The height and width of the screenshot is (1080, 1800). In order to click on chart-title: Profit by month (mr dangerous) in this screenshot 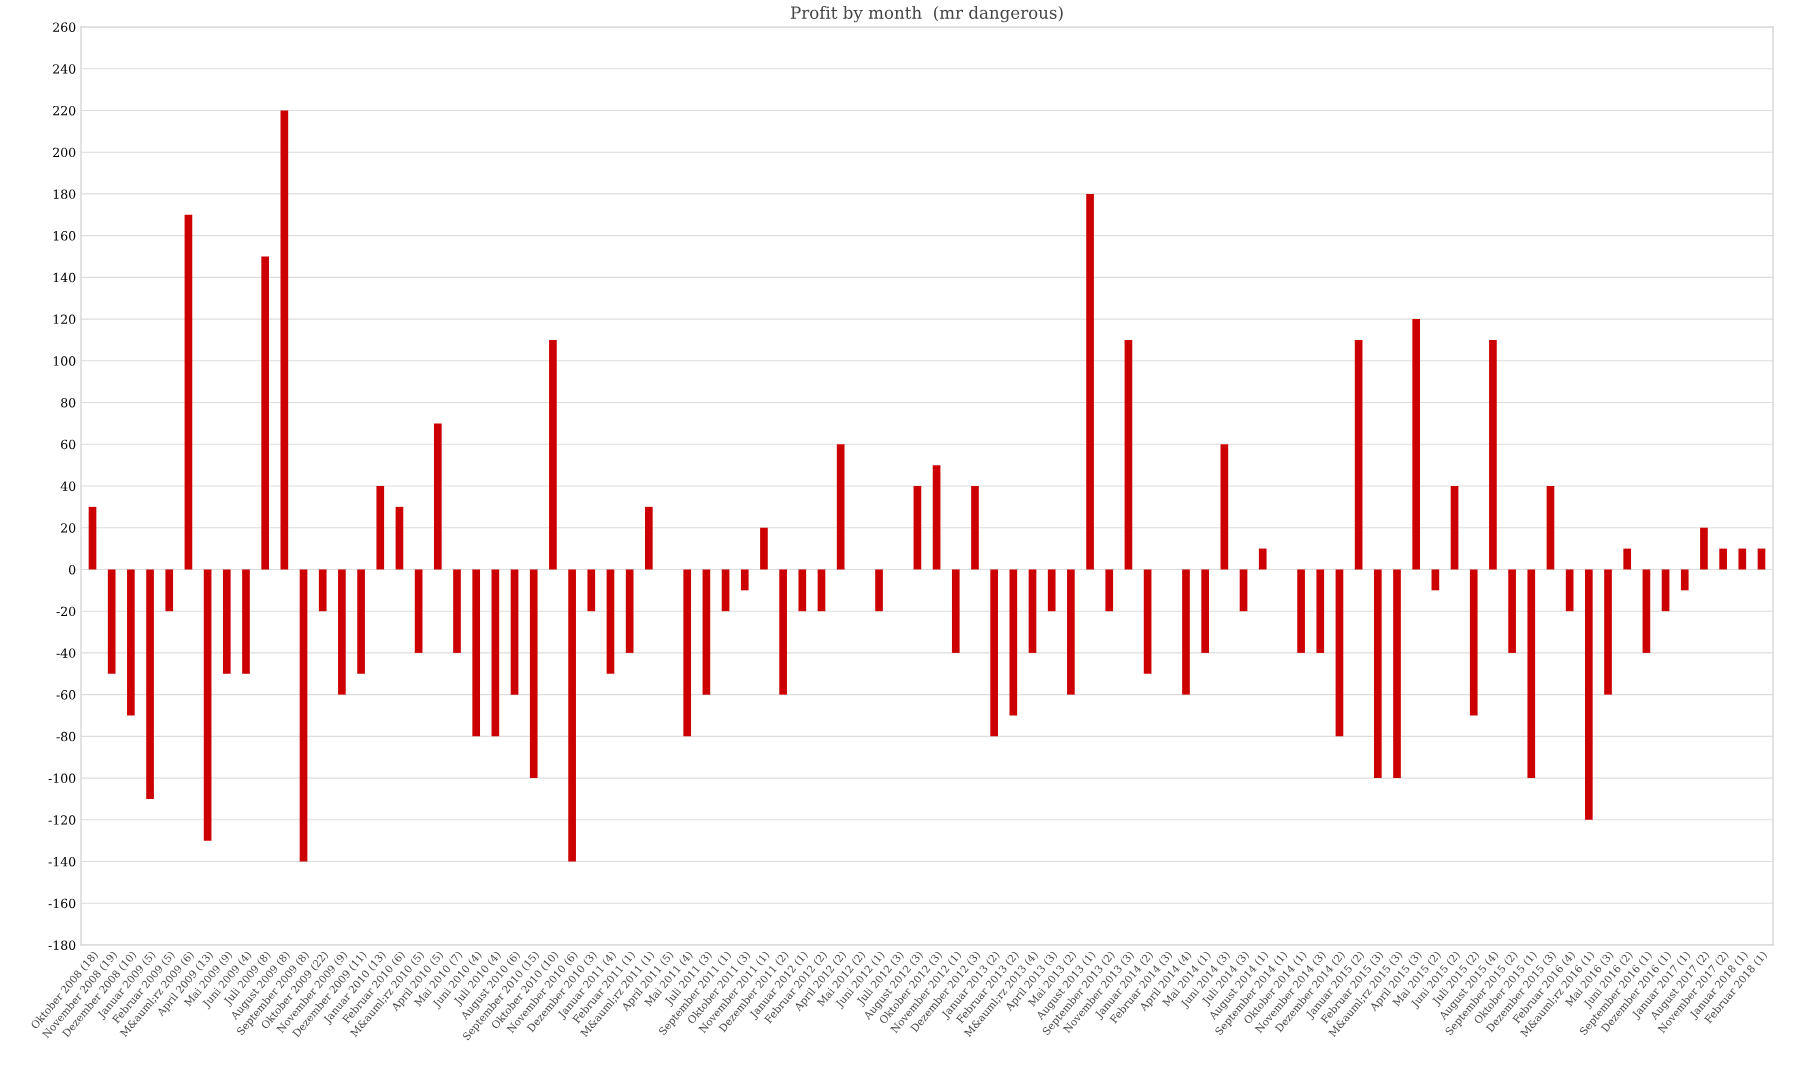, I will do `click(926, 14)`.